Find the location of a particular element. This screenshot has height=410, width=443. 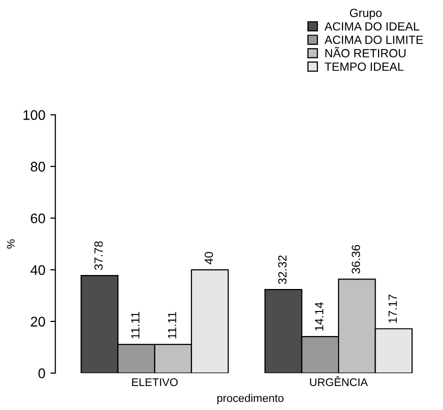

x-axis-title: procedimento is located at coordinates (250, 399).